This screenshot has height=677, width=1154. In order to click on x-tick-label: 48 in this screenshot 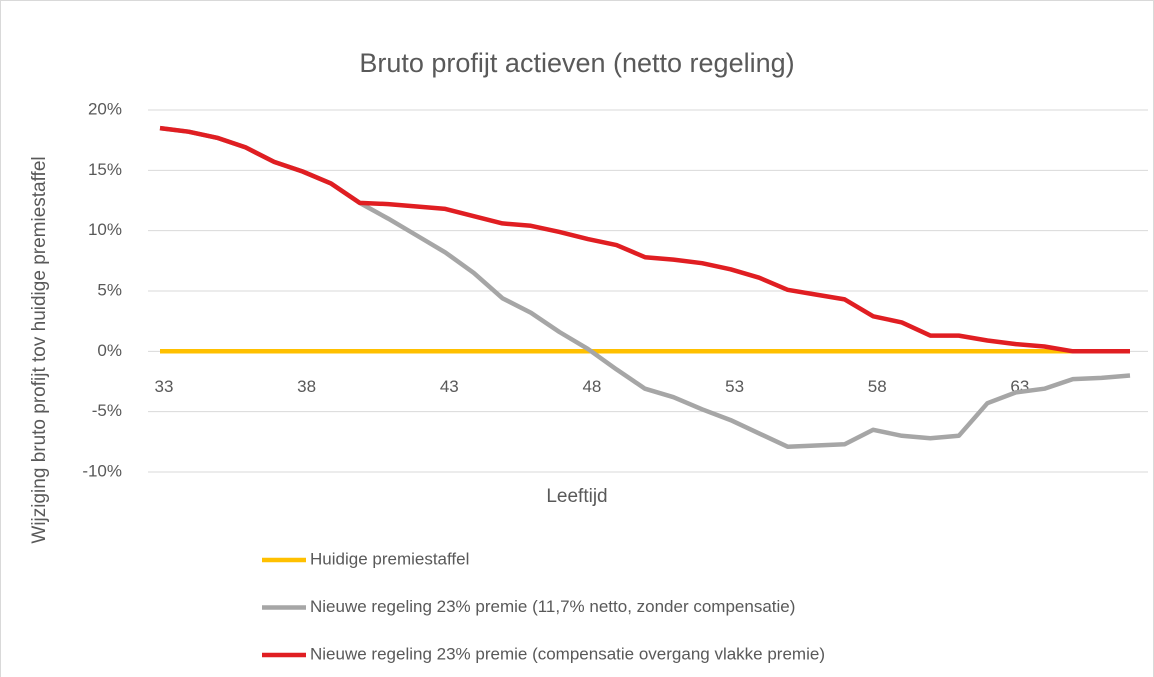, I will do `click(591, 386)`.